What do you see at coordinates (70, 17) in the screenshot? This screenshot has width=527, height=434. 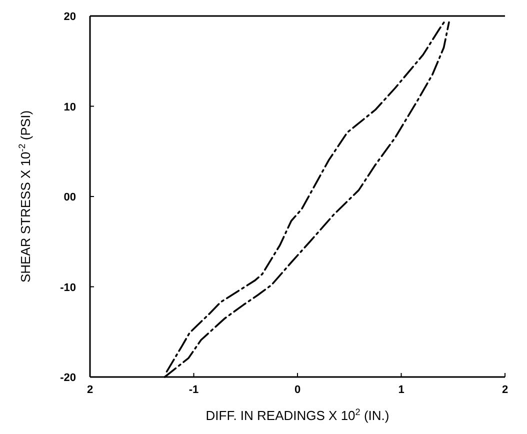 I see `y-tick-label: 20` at bounding box center [70, 17].